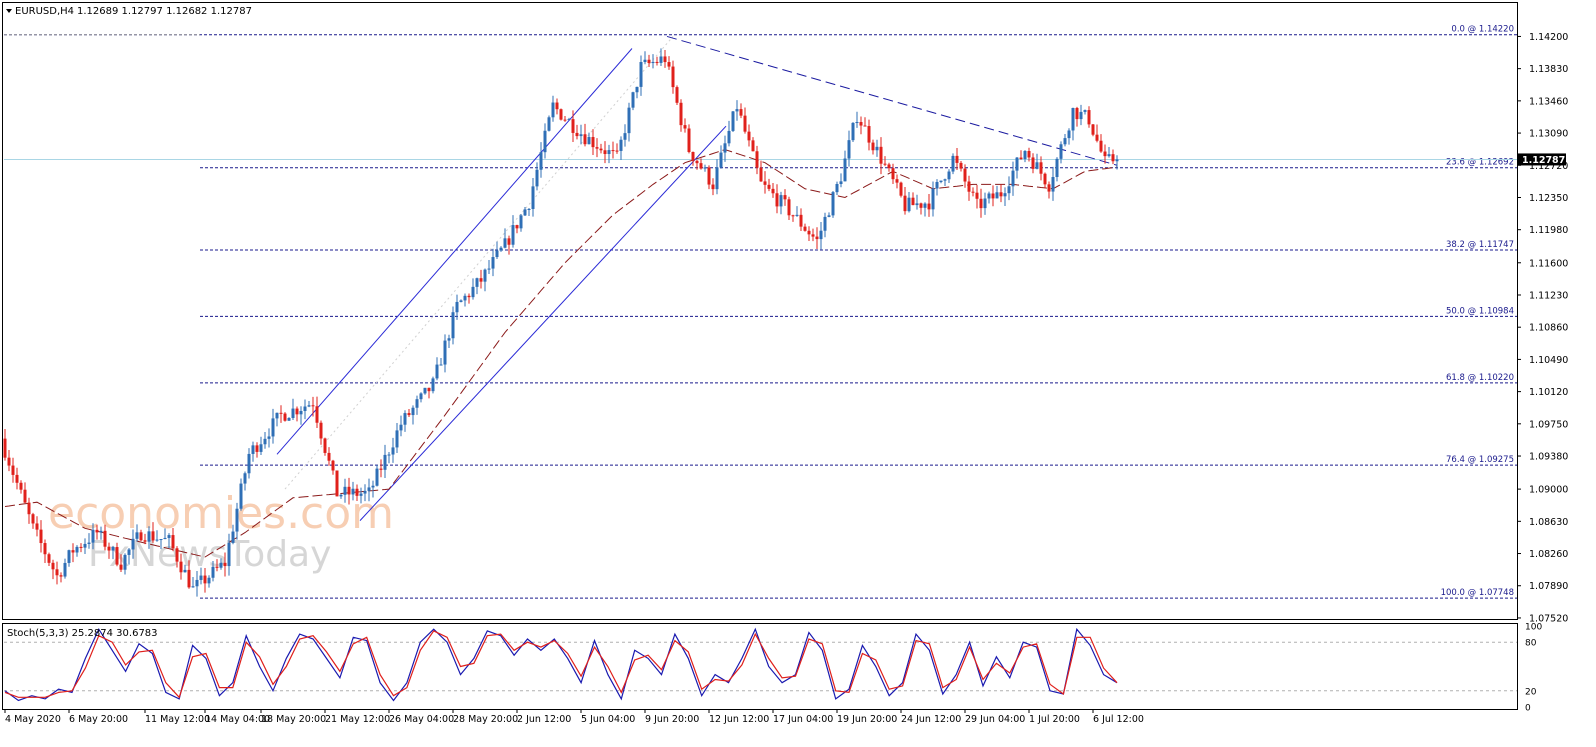 This screenshot has height=747, width=1596. Describe the element at coordinates (1480, 460) in the screenshot. I see `fib-level-label: 76.4 @ 1.09275` at that location.